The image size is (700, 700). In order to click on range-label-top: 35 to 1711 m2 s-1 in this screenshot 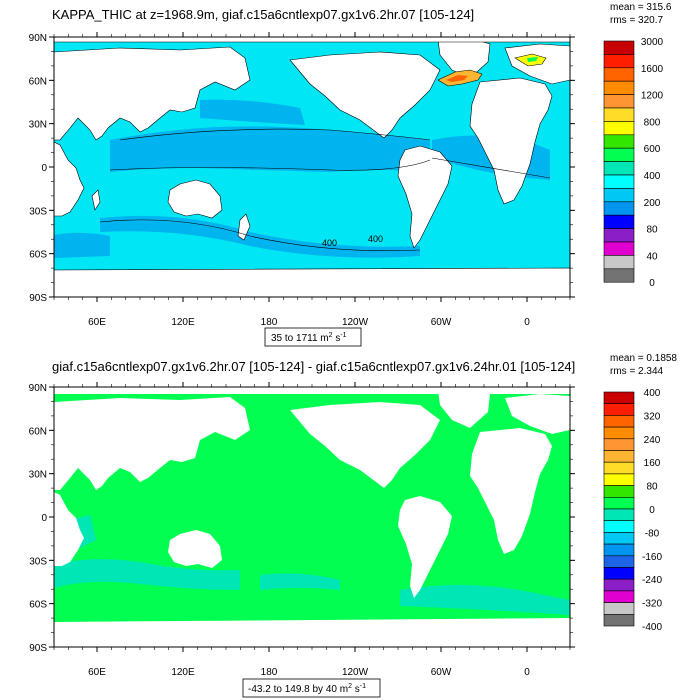, I will do `click(313, 337)`.